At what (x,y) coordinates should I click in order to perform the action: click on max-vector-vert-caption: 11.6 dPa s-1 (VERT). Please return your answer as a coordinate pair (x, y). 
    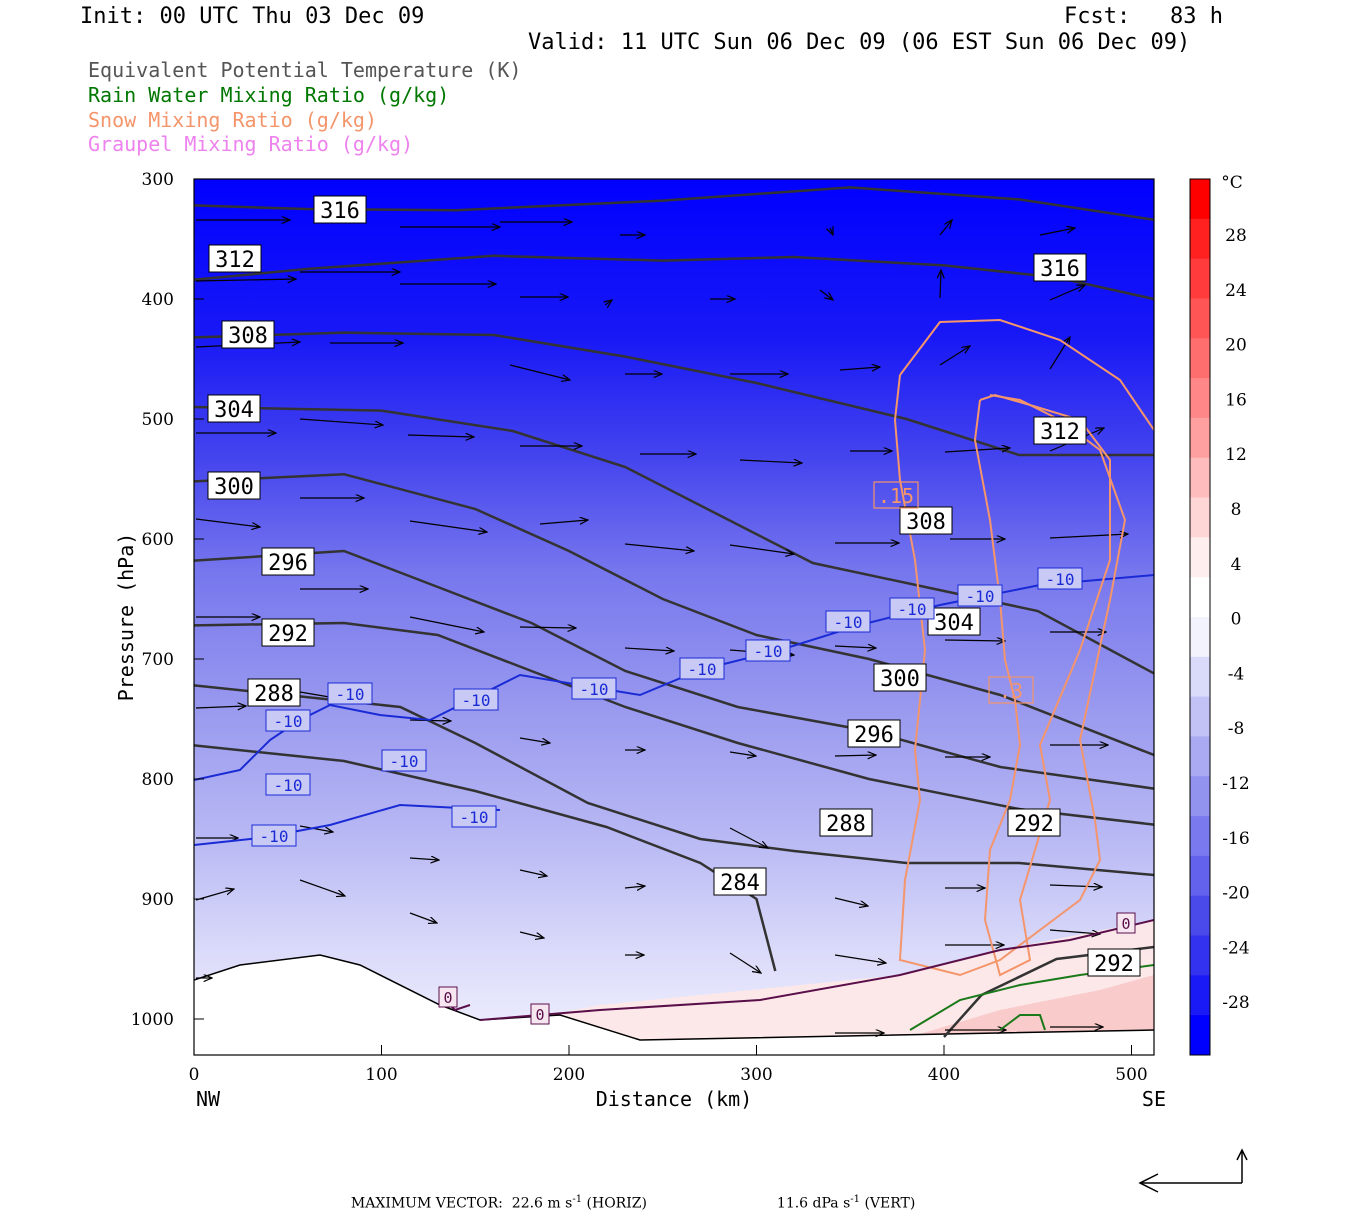
    Looking at the image, I should click on (841, 1195).